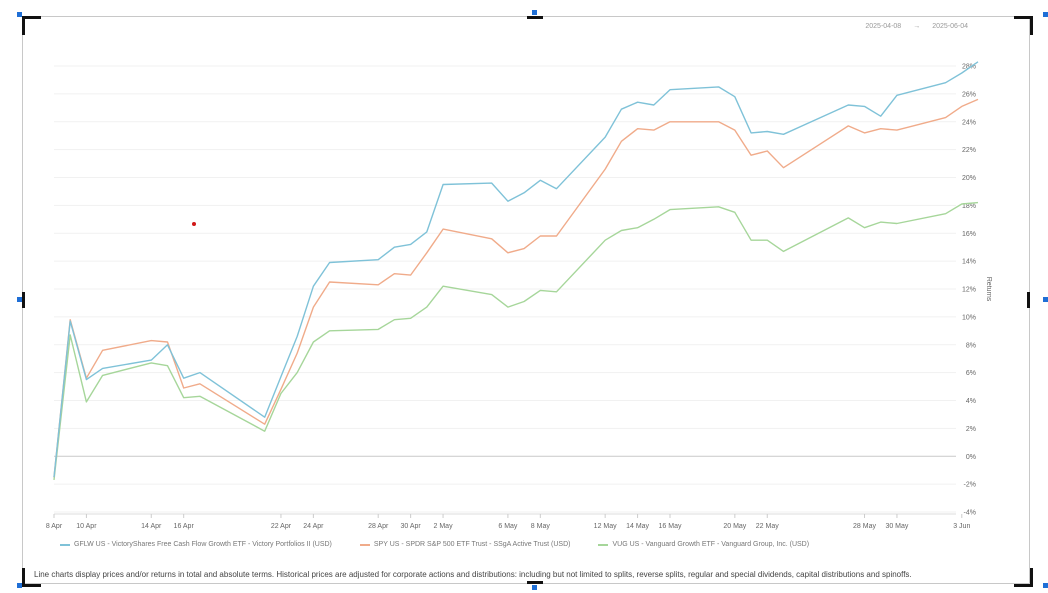 This screenshot has height=593, width=1048. What do you see at coordinates (970, 513) in the screenshot?
I see `y-tick-label: -4%` at bounding box center [970, 513].